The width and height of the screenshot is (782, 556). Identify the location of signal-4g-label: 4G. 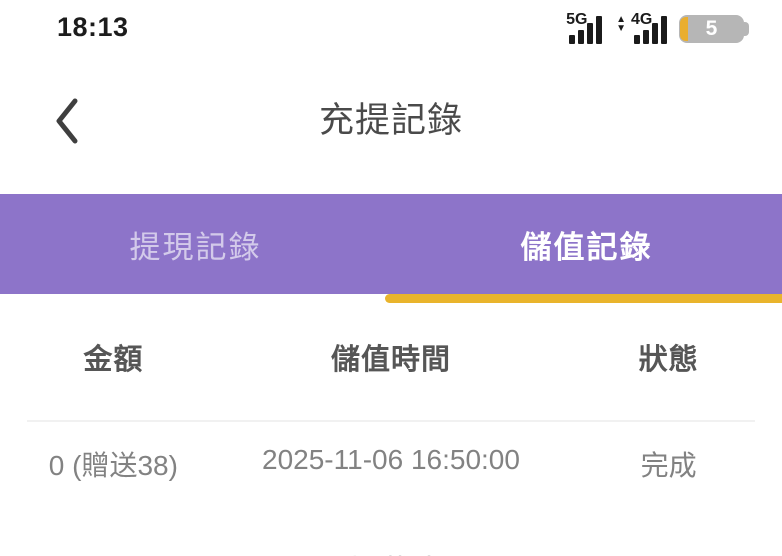
(642, 19).